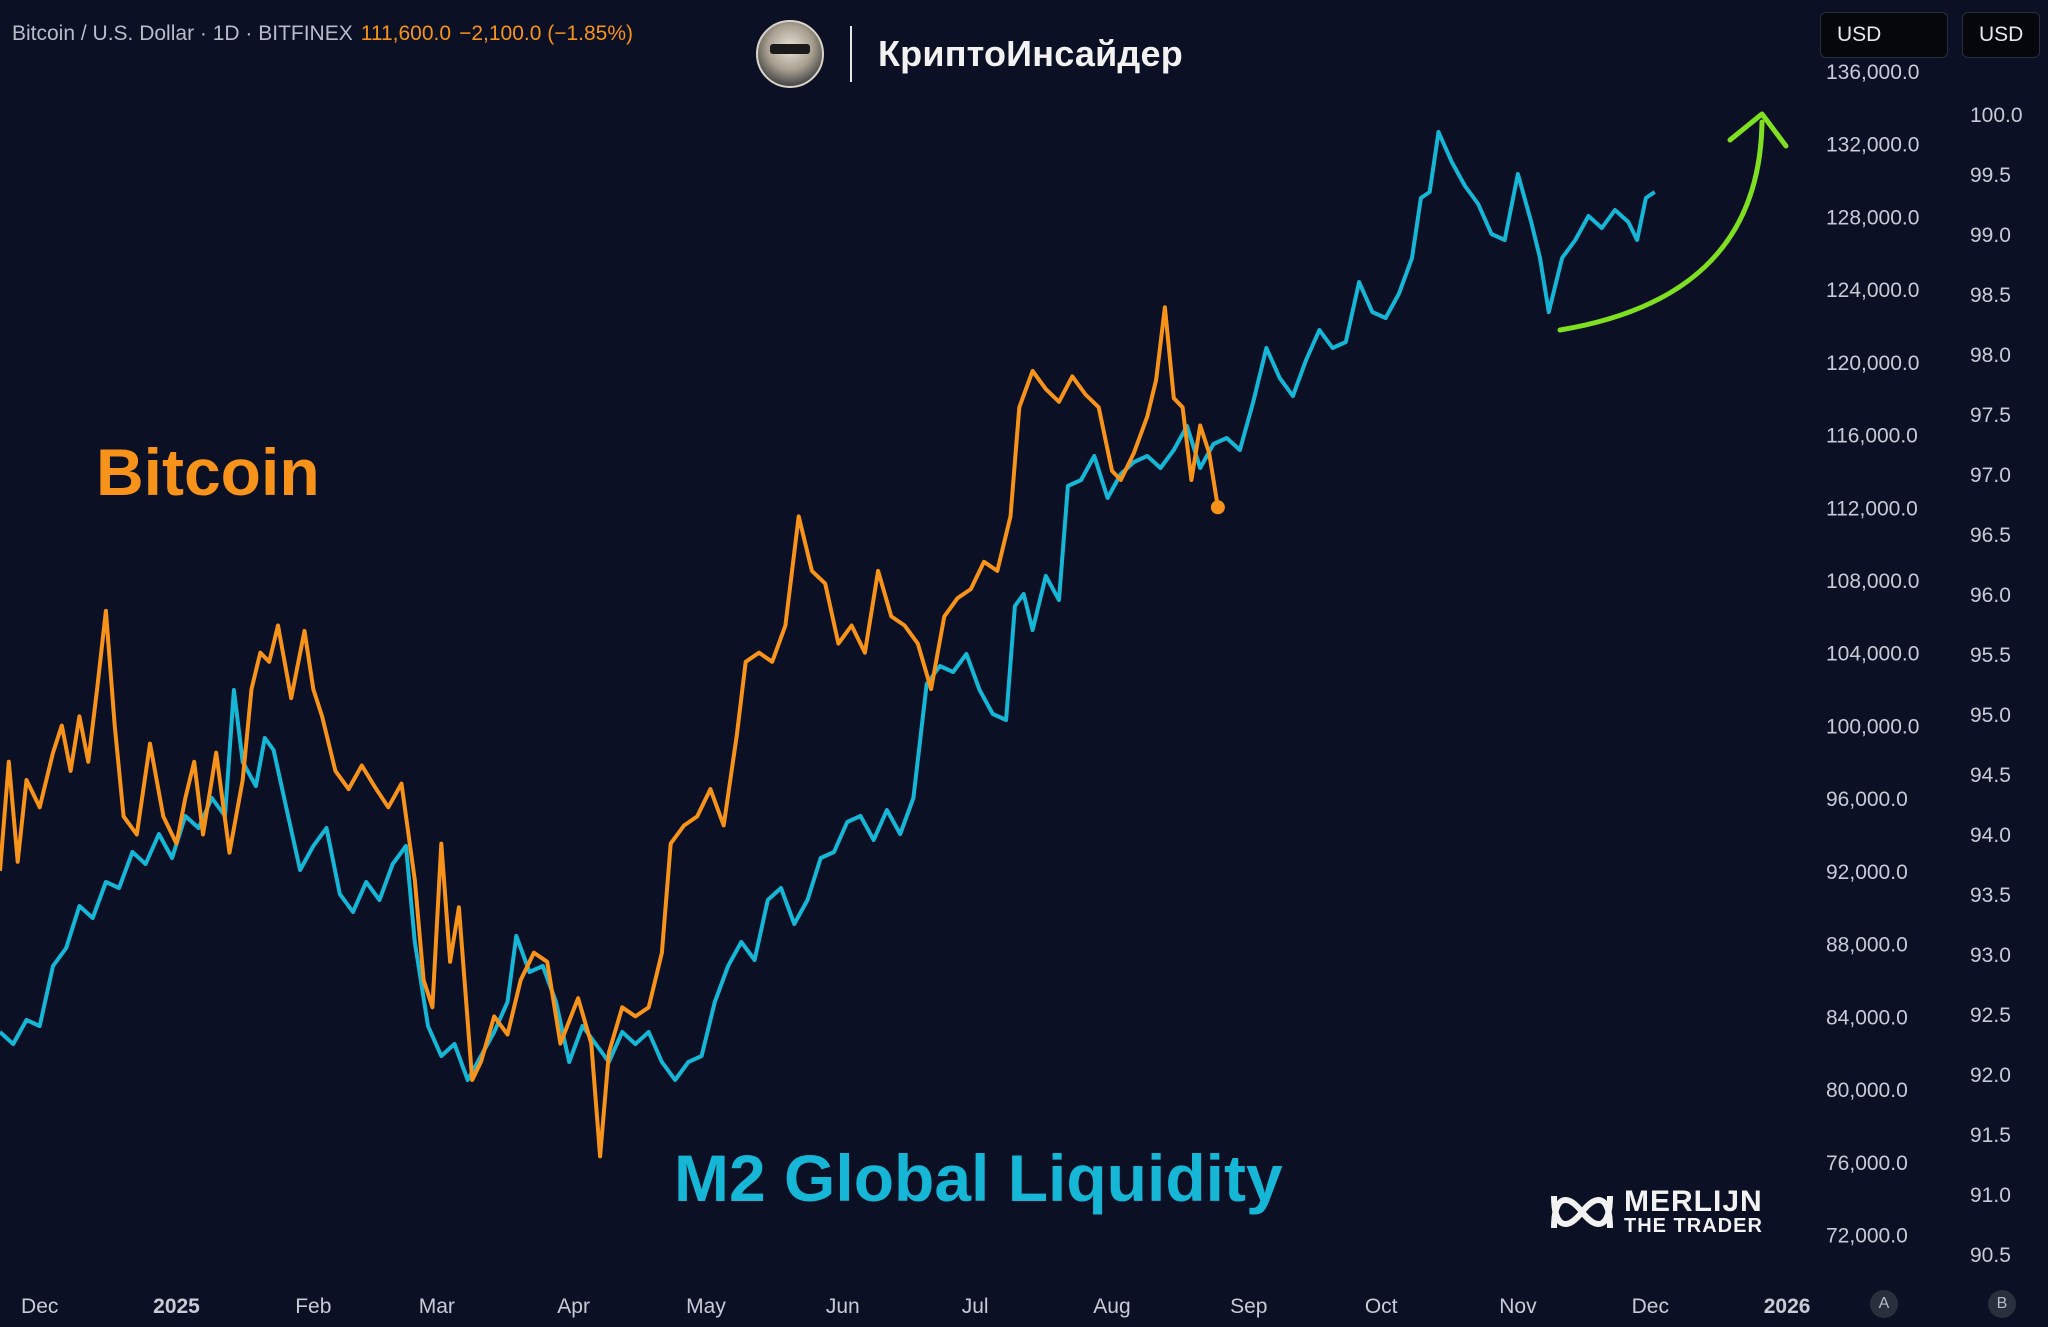 The image size is (2048, 1327). What do you see at coordinates (1990, 175) in the screenshot?
I see `right-axis-tick-label: 99.5` at bounding box center [1990, 175].